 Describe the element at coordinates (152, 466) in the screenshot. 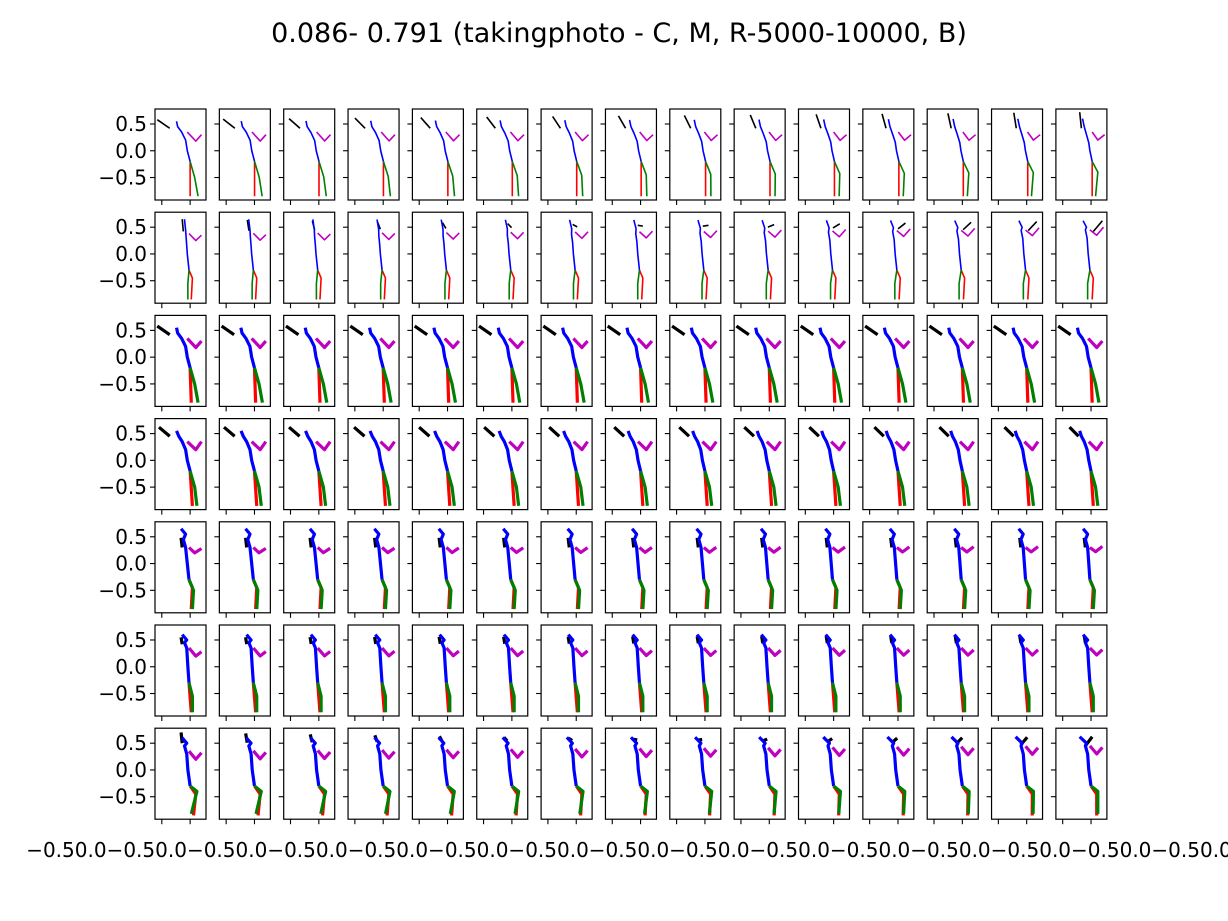

I see `subplot-4-1: 0.50.0 −0.5` at that location.